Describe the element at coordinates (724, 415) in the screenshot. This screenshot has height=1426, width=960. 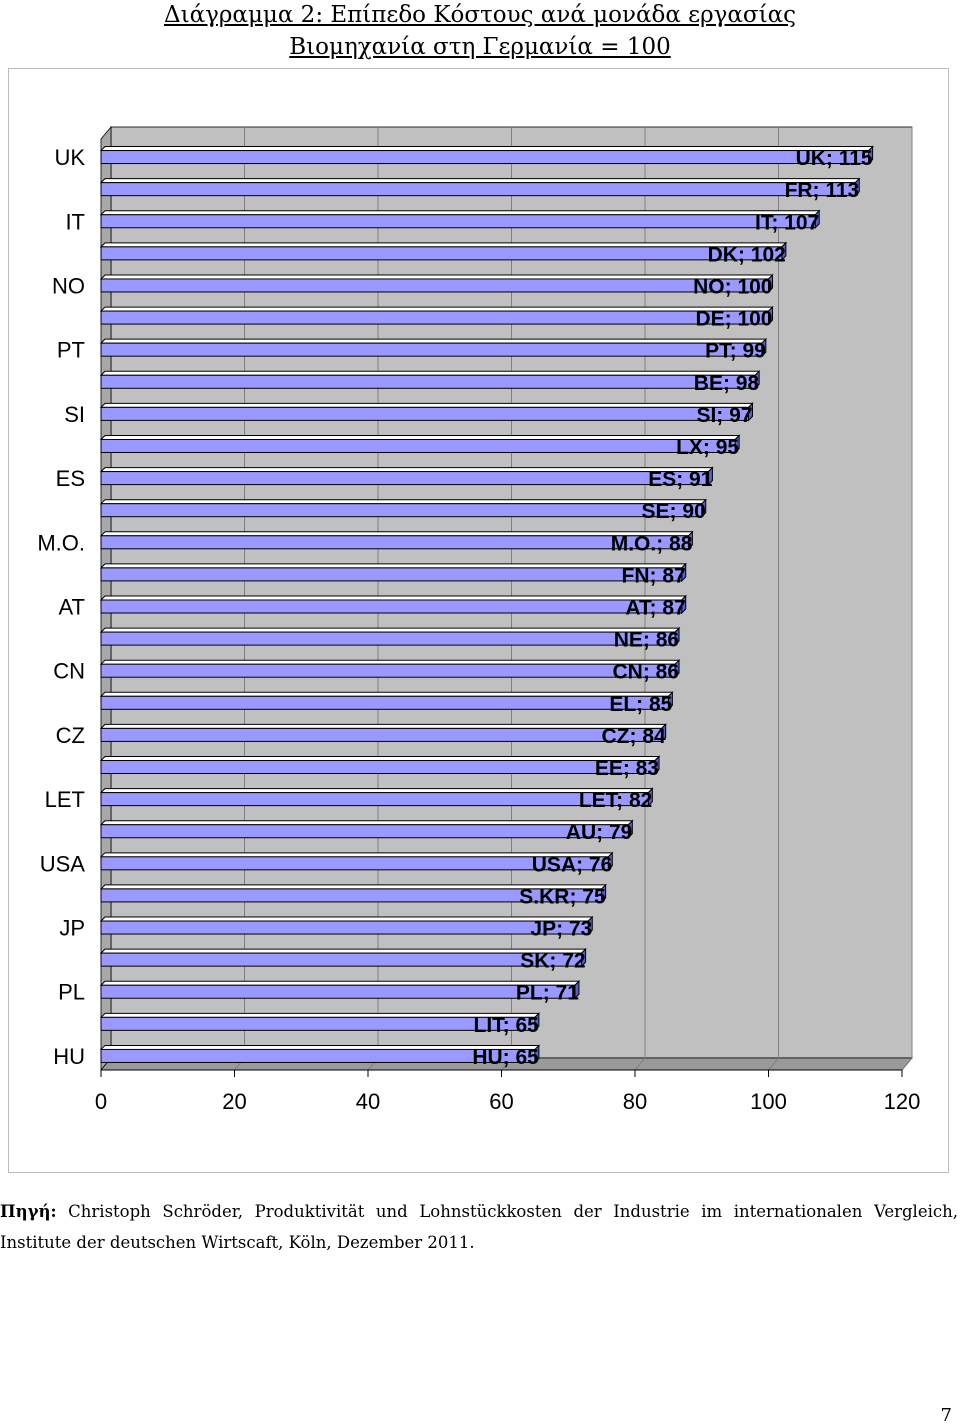
I see `data-label-8: SI; 97` at that location.